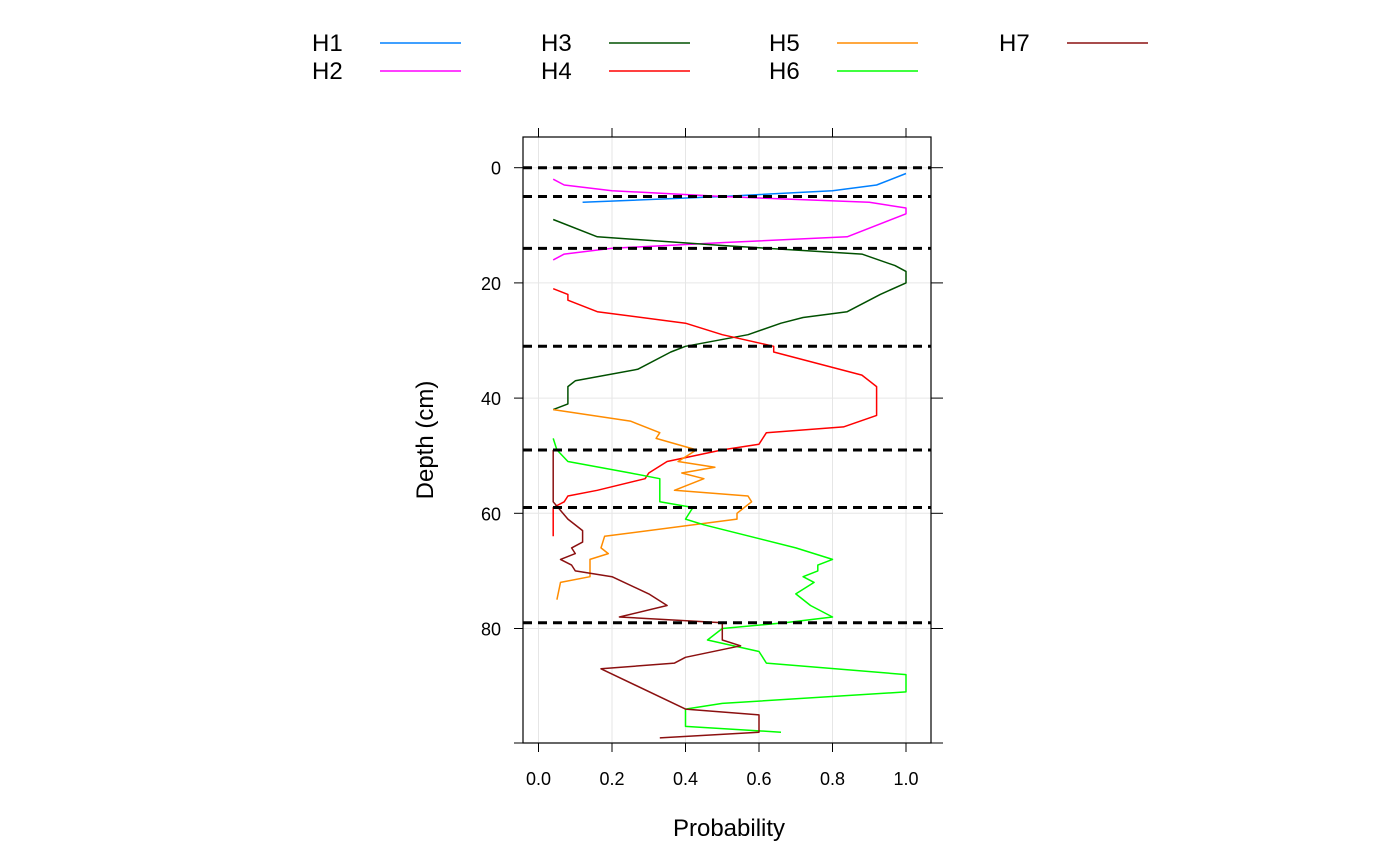 Image resolution: width=1400 pixels, height=865 pixels. What do you see at coordinates (556, 71) in the screenshot?
I see `legend-label-h4: H4` at bounding box center [556, 71].